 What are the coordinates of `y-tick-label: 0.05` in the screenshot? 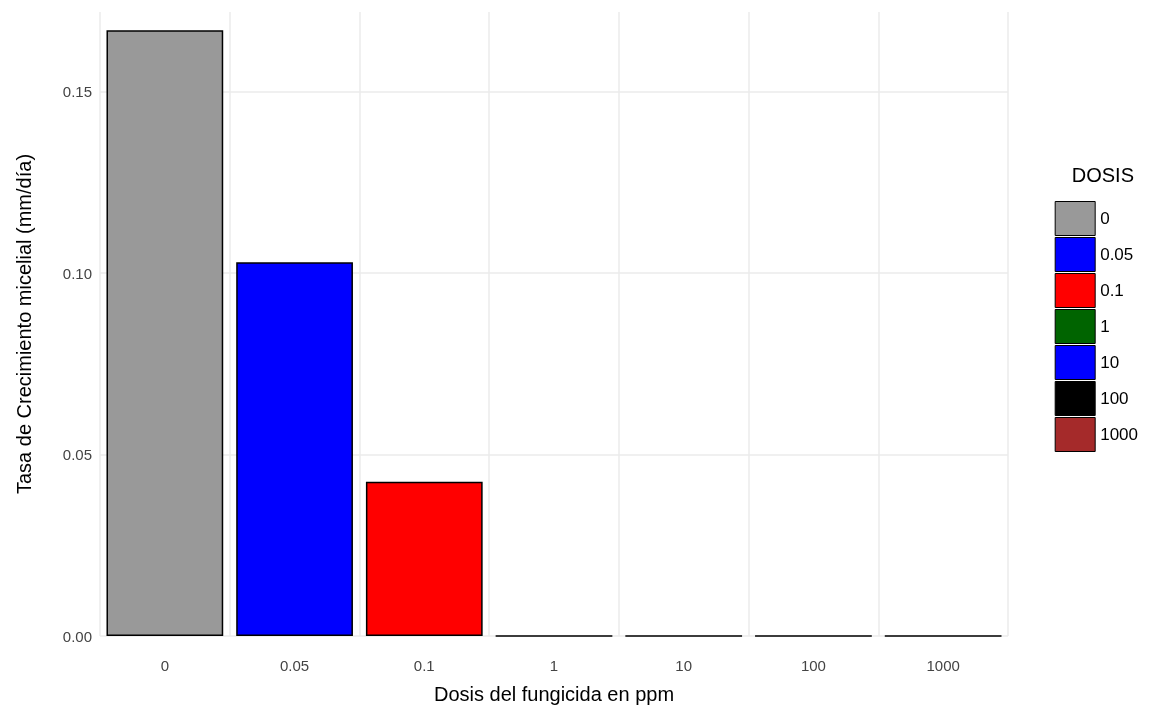 It's located at (77, 455).